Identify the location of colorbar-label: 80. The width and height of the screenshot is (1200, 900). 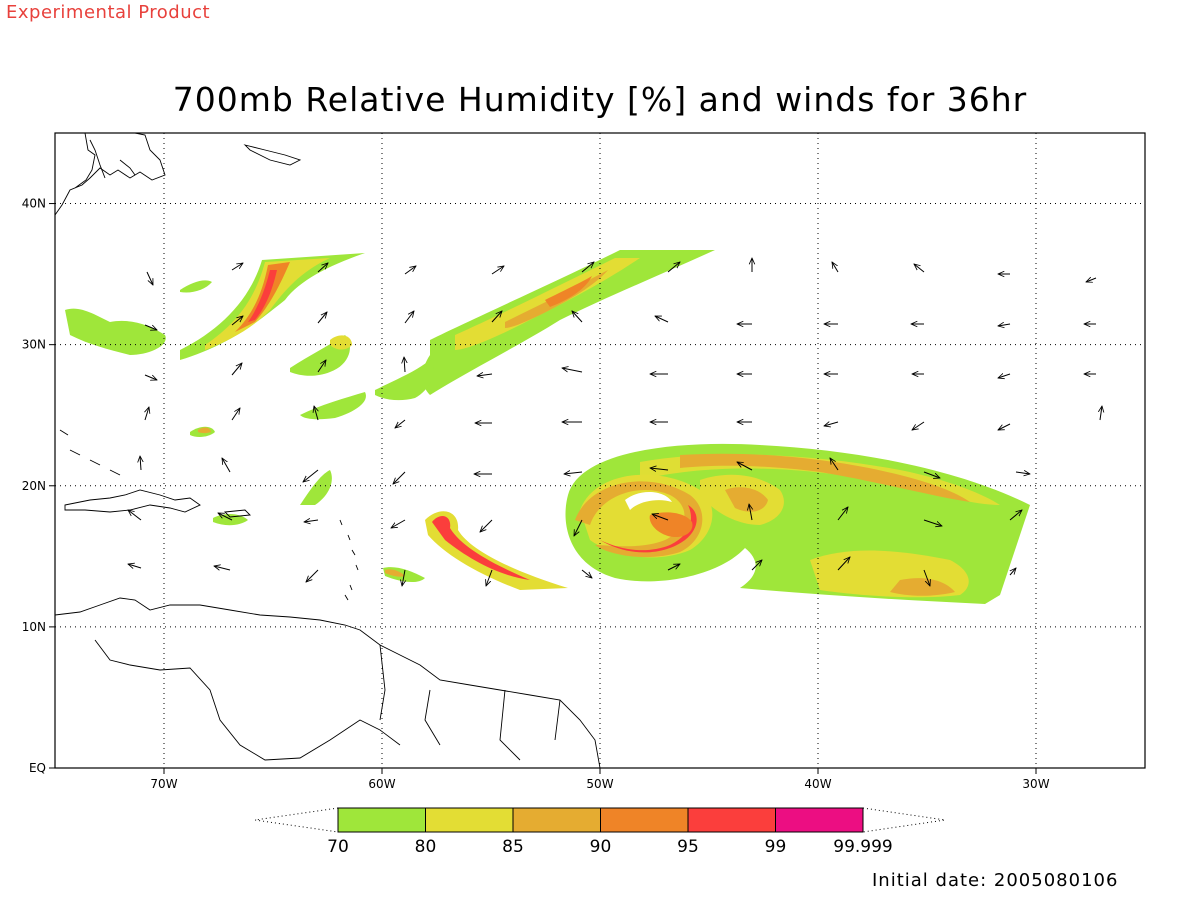
(426, 847).